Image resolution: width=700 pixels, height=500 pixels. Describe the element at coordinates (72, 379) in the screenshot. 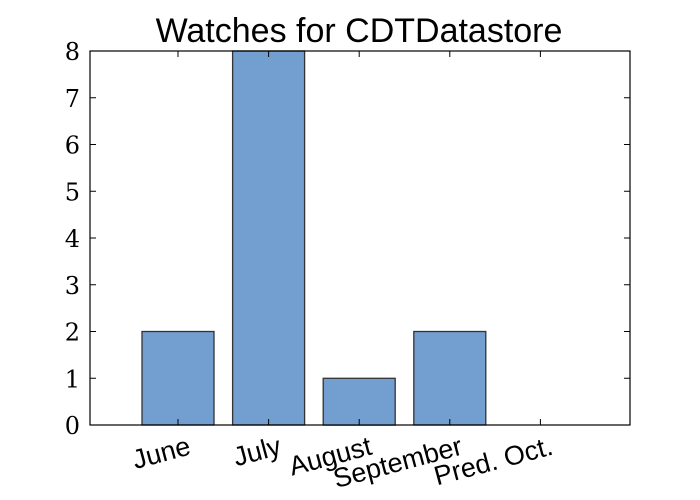

I see `y-tick-label: 1` at that location.